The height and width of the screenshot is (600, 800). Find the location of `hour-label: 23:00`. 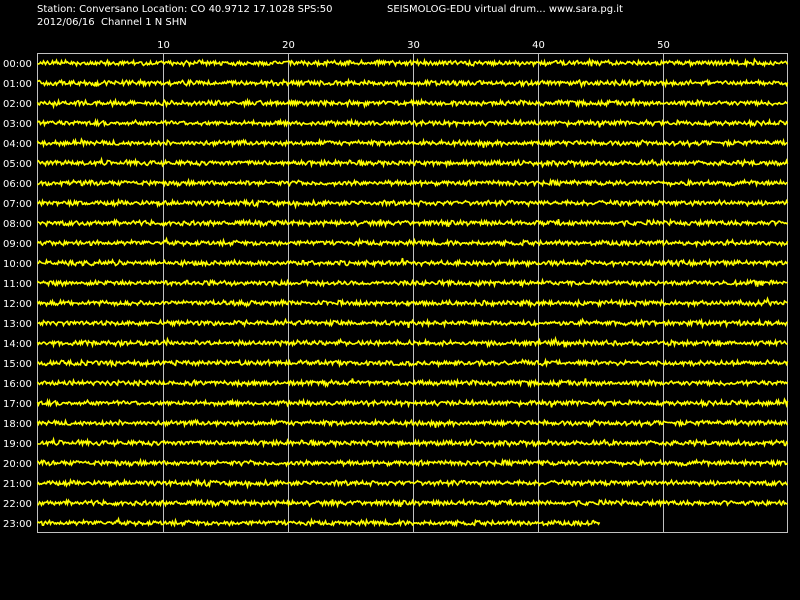

hour-label: 23:00 is located at coordinates (17, 524).